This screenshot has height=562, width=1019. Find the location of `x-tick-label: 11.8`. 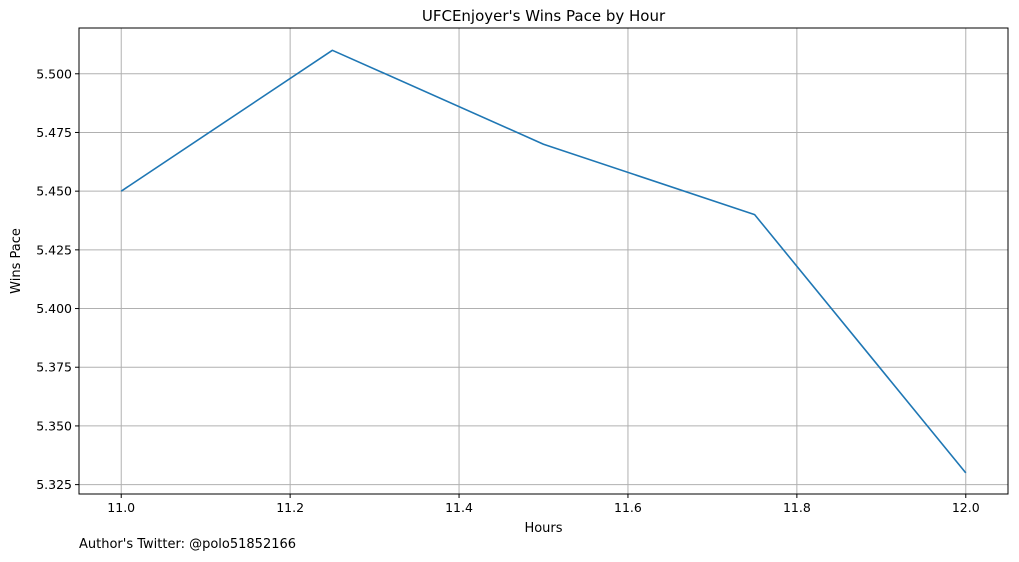

x-tick-label: 11.8 is located at coordinates (797, 507).